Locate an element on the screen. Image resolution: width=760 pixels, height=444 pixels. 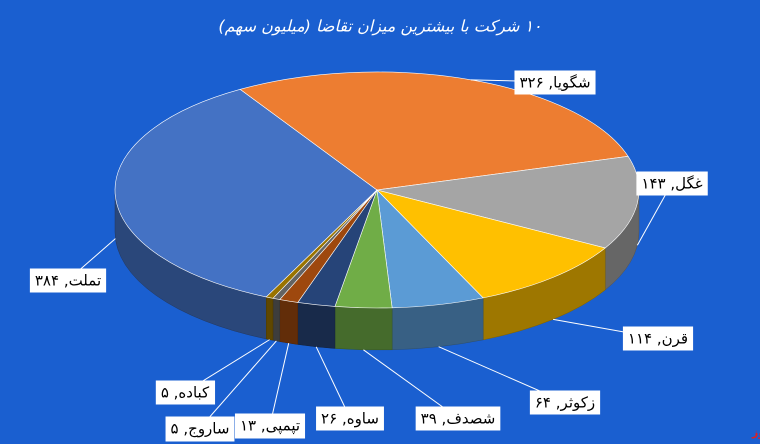
data-label-text: ساوه, ۲۶ is located at coordinates (350, 419).